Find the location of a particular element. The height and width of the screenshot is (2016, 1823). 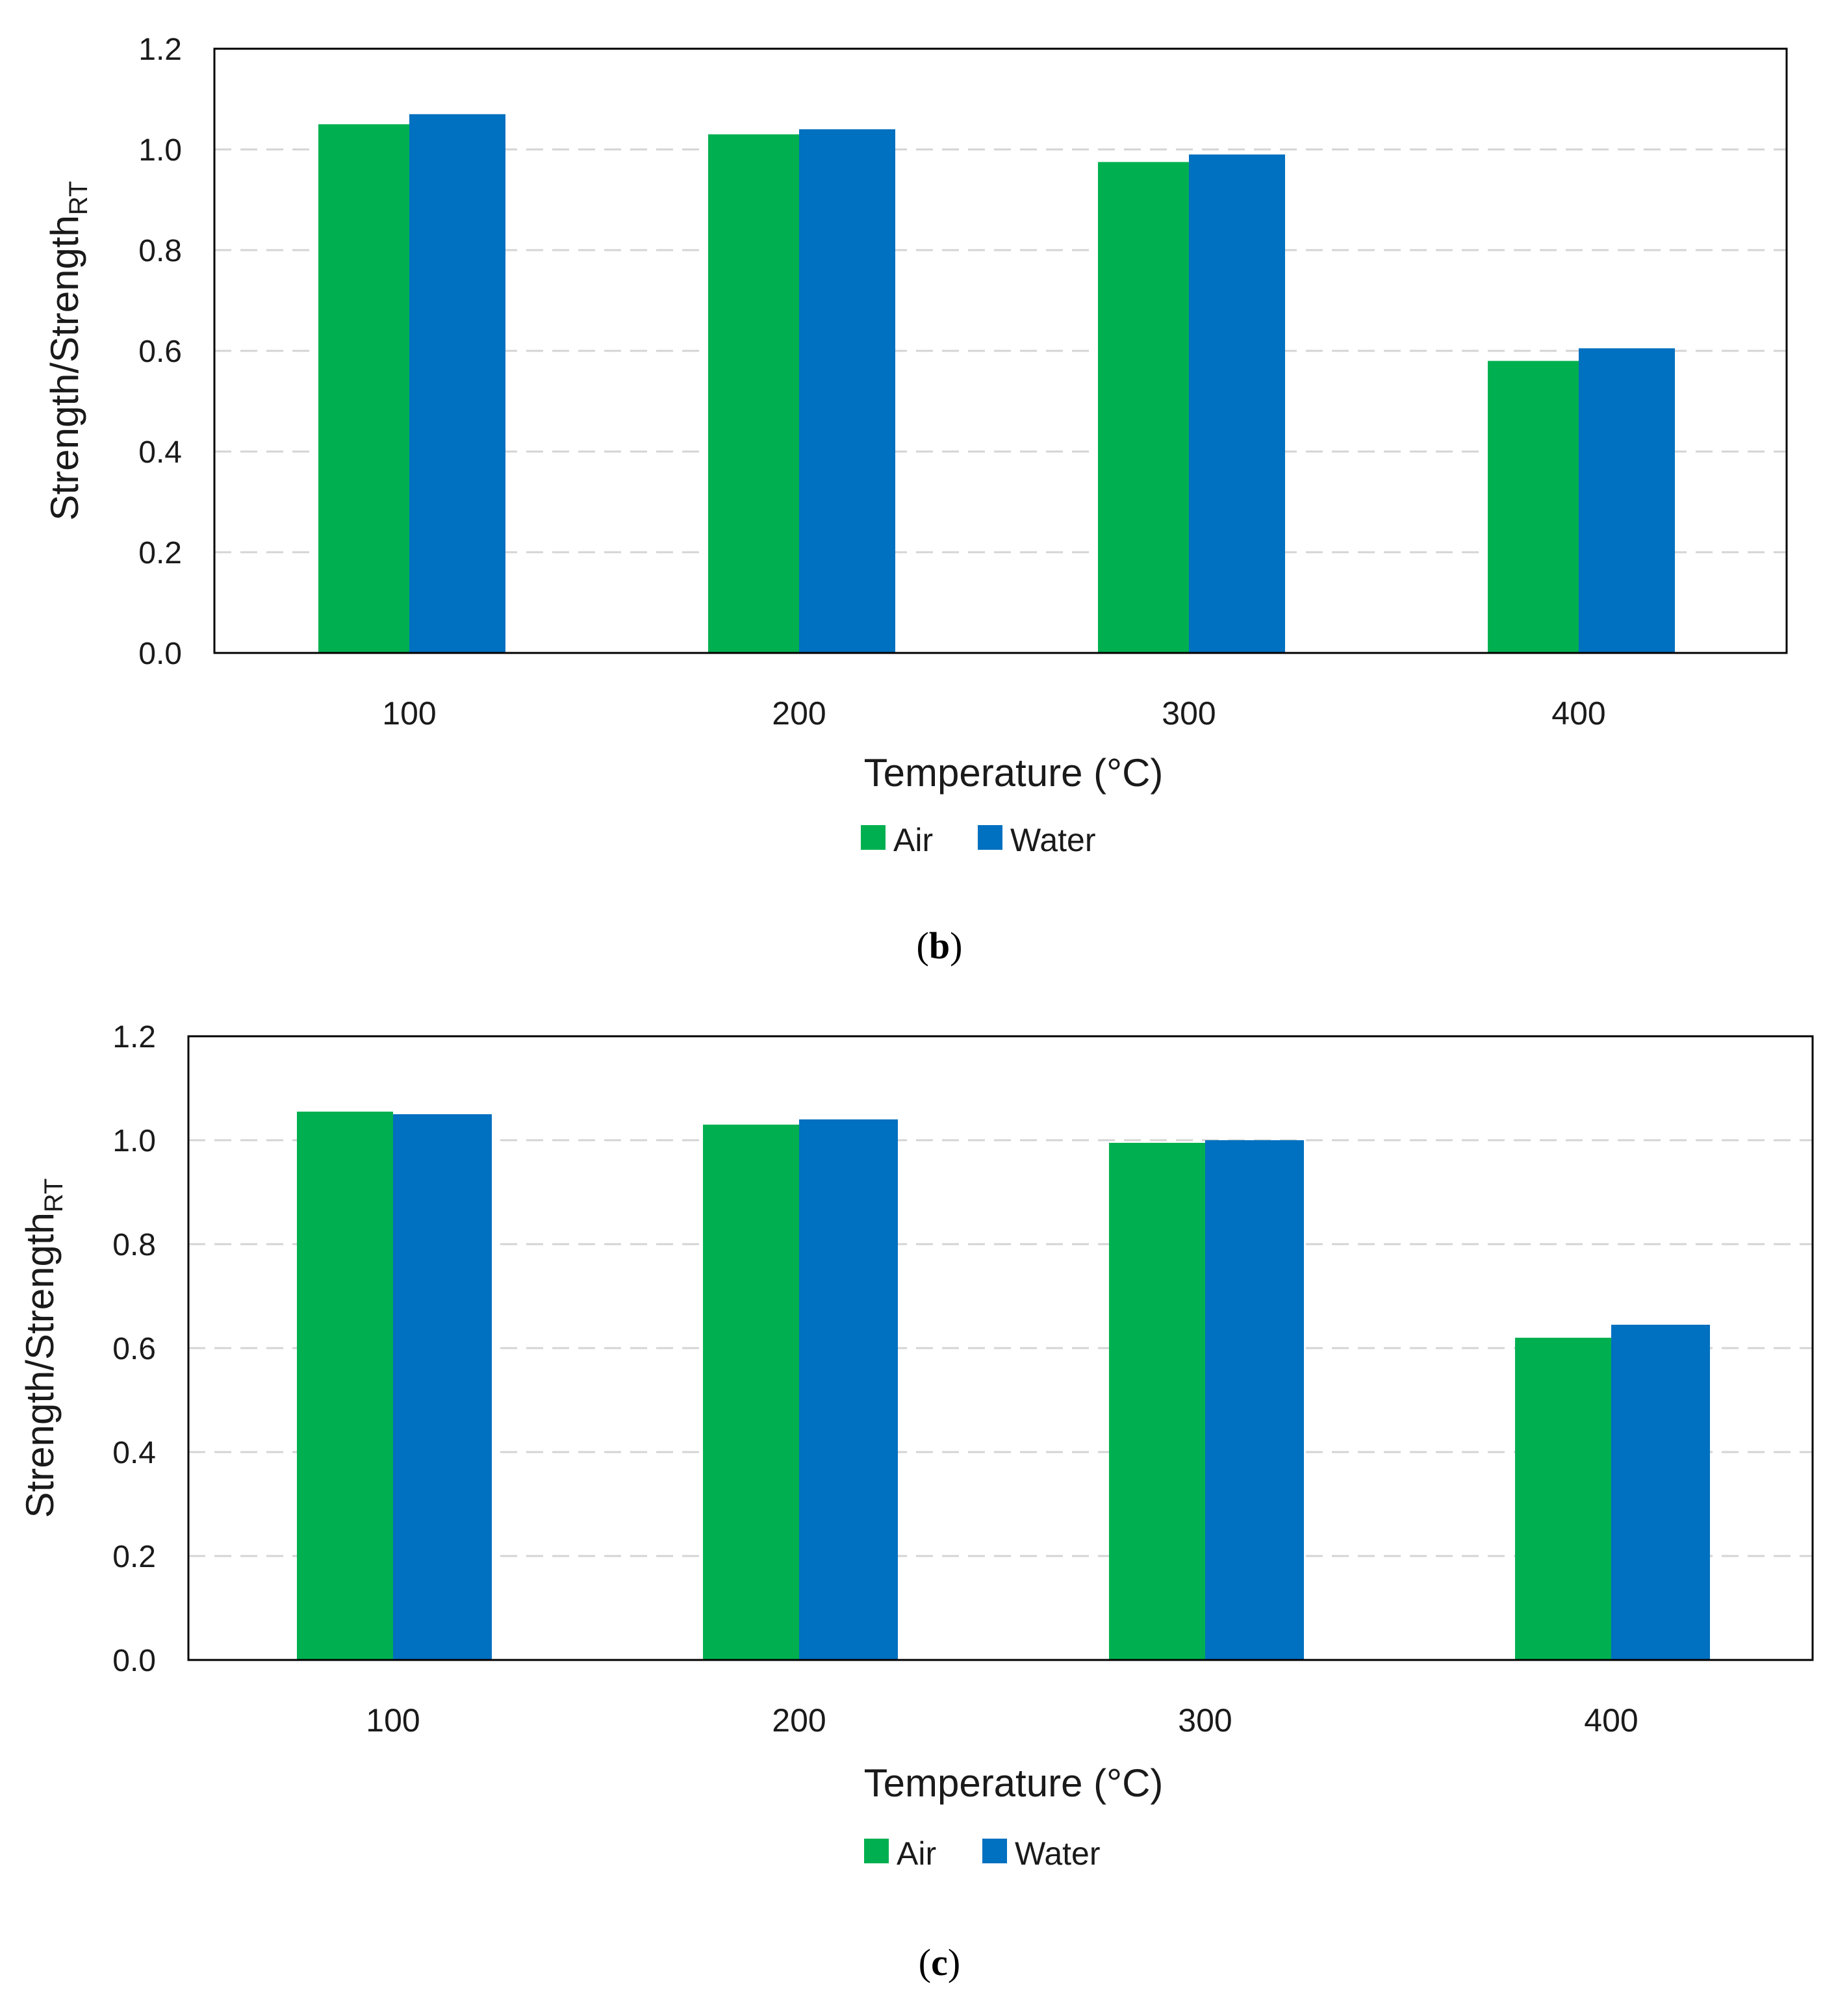

caption-letter: c is located at coordinates (939, 1962).